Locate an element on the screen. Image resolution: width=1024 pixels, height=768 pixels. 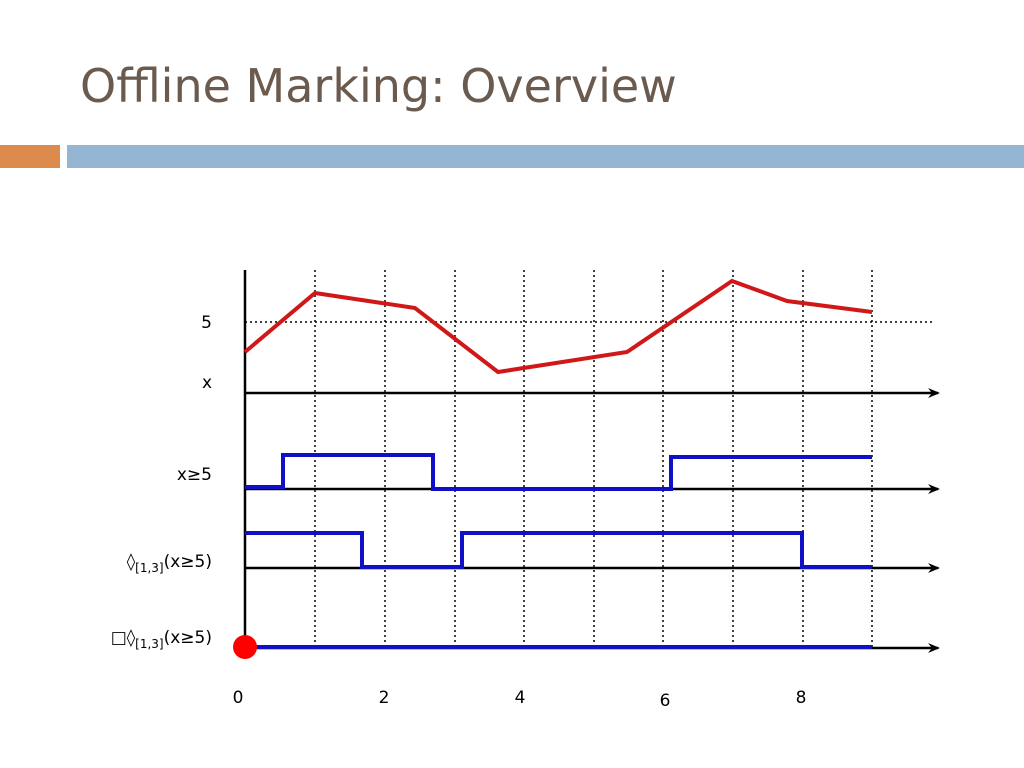
row-label: ◊[1,3](x≥5) is located at coordinates (169, 563).